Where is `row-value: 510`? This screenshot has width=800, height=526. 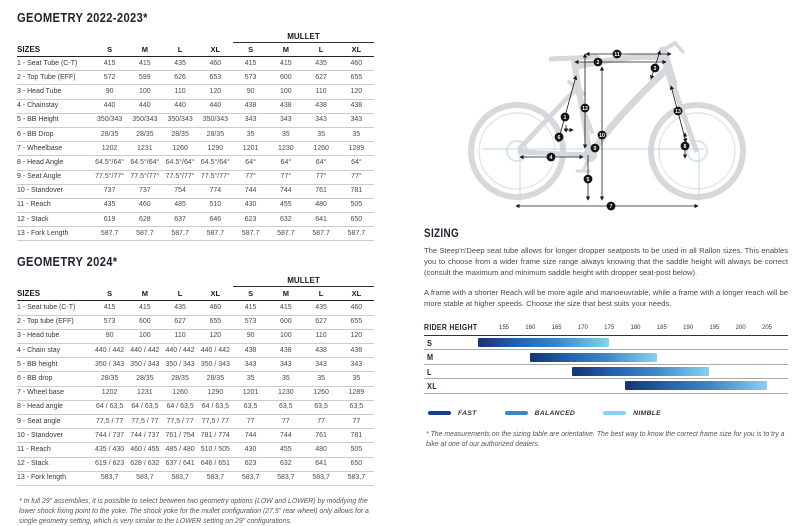
row-value: 510 is located at coordinates (215, 206).